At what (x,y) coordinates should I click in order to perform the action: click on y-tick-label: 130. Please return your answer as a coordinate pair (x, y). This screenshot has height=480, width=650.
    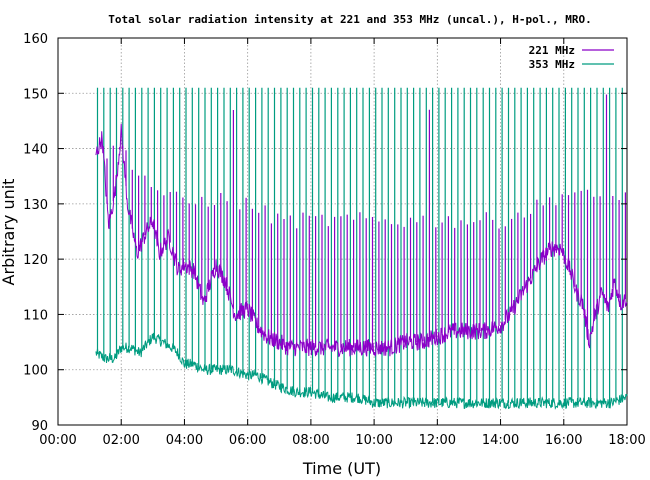
    Looking at the image, I should click on (35, 205).